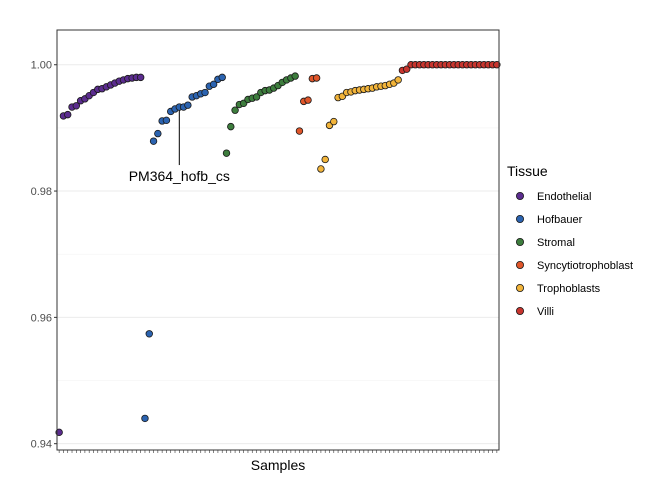 This screenshot has width=672, height=480. Describe the element at coordinates (545, 312) in the screenshot. I see `legend-label: Villi` at that location.